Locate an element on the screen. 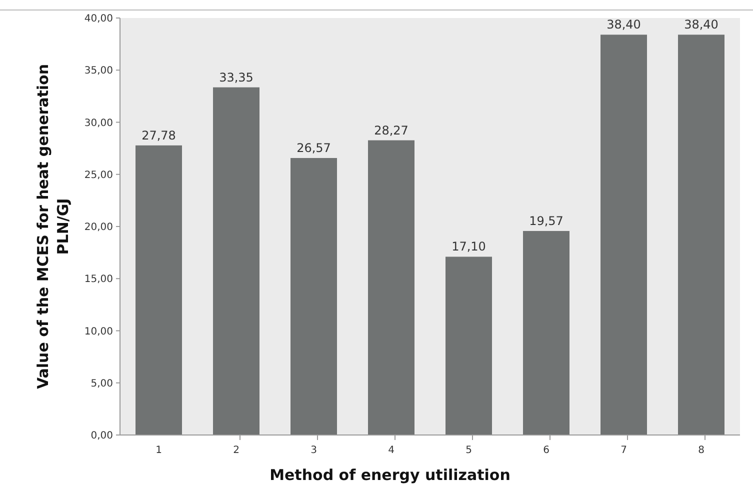 This screenshot has width=753, height=498. x-axis-title: Method of energy utilization is located at coordinates (390, 475).